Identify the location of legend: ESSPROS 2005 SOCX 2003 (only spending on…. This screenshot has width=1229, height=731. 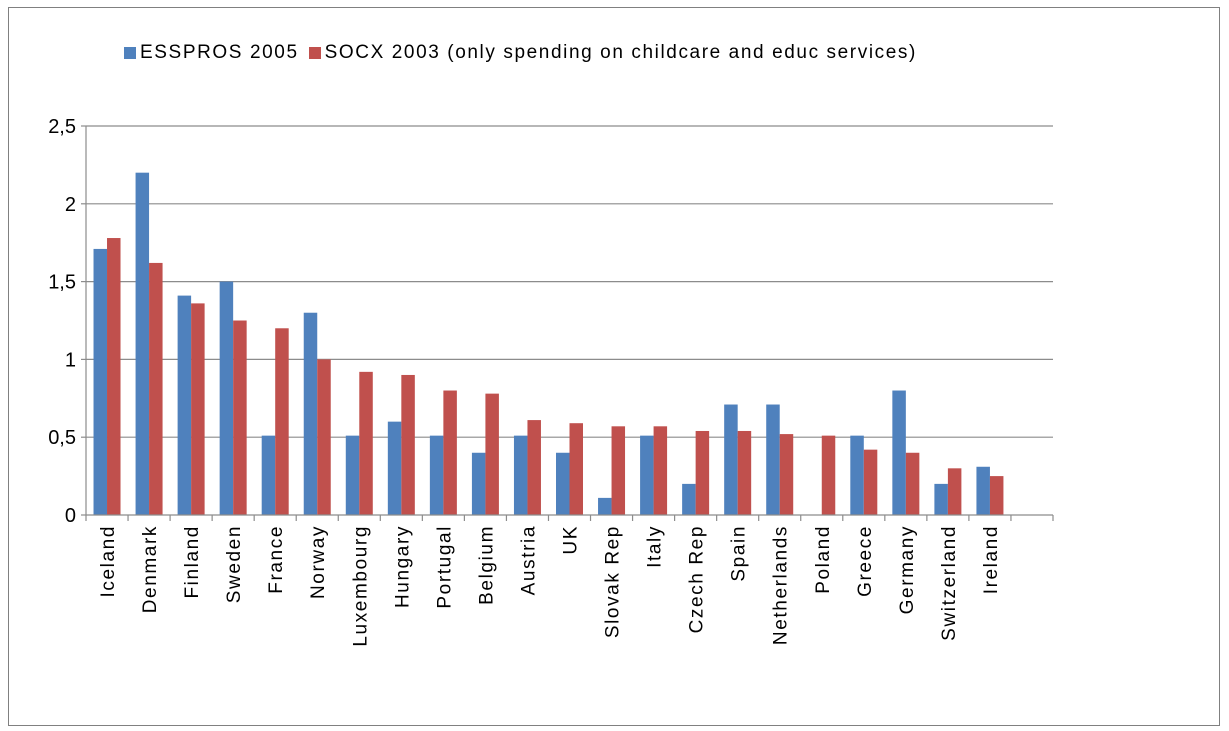
(525, 53).